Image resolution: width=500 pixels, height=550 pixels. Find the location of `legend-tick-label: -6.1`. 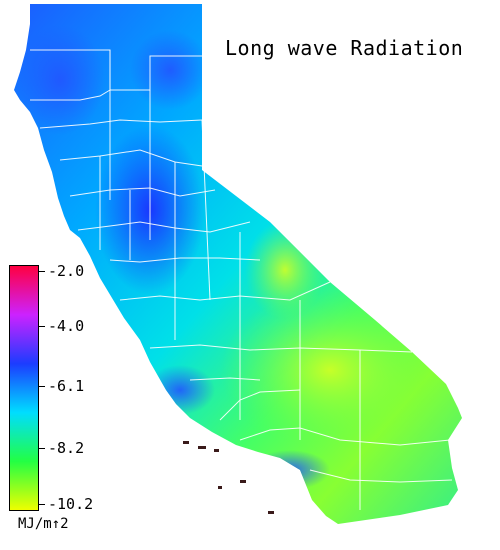

legend-tick-label: -6.1 is located at coordinates (66, 386).